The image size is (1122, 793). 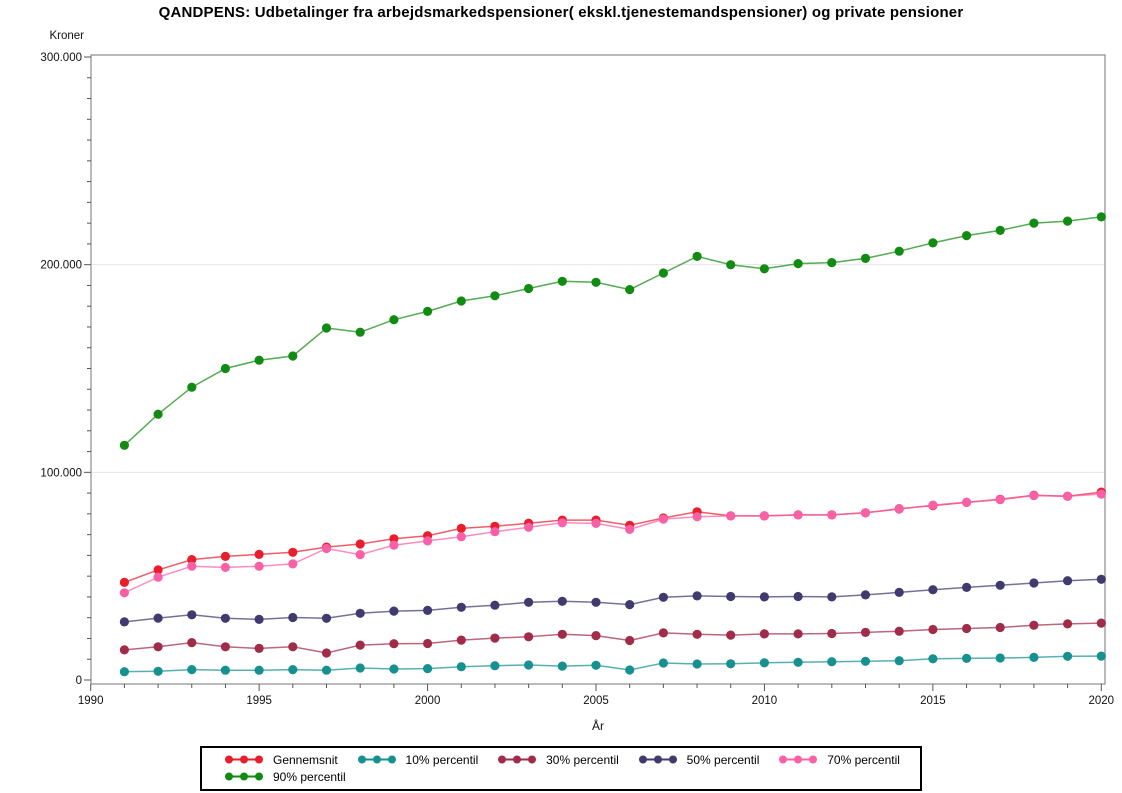 I want to click on series-line-50-percentil, so click(x=613, y=600).